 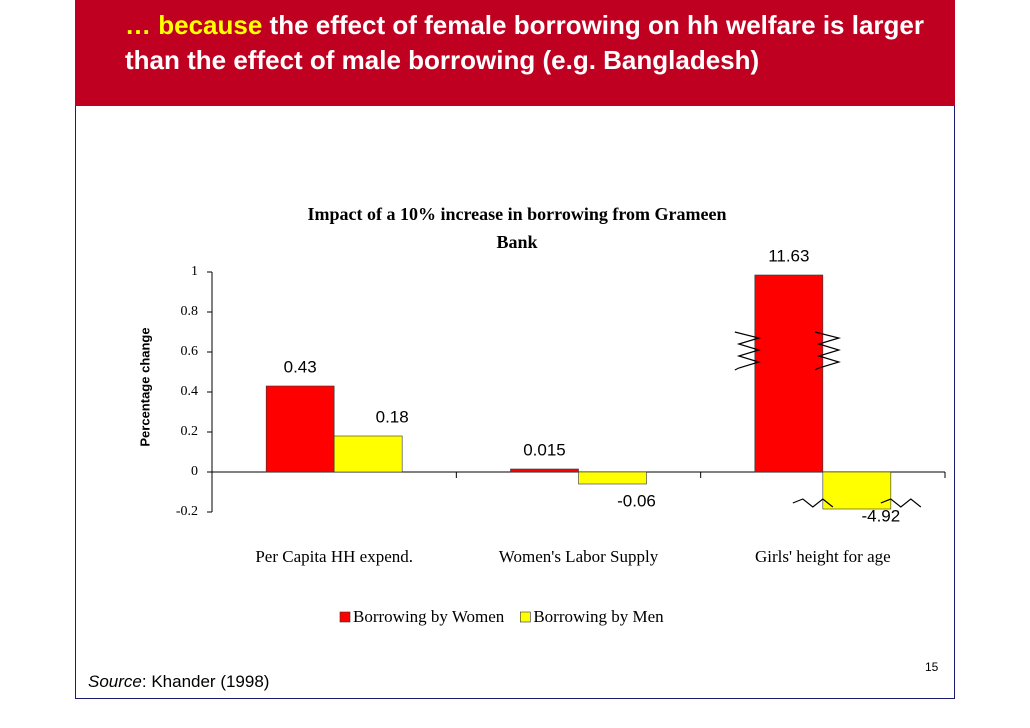 What do you see at coordinates (190, 351) in the screenshot?
I see `y-tick-label: 0.6` at bounding box center [190, 351].